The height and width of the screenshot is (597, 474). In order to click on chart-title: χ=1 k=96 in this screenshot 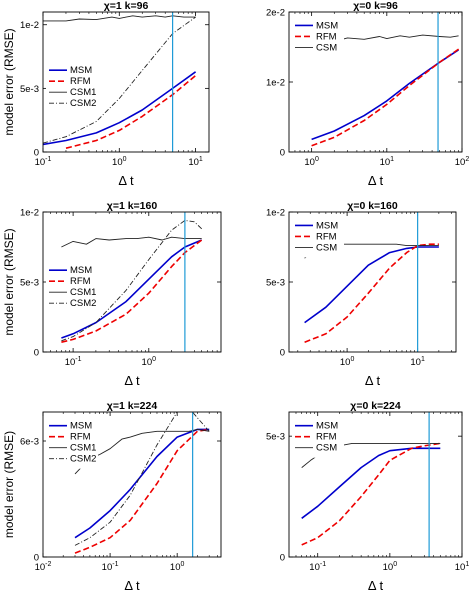, I will do `click(126, 6)`.